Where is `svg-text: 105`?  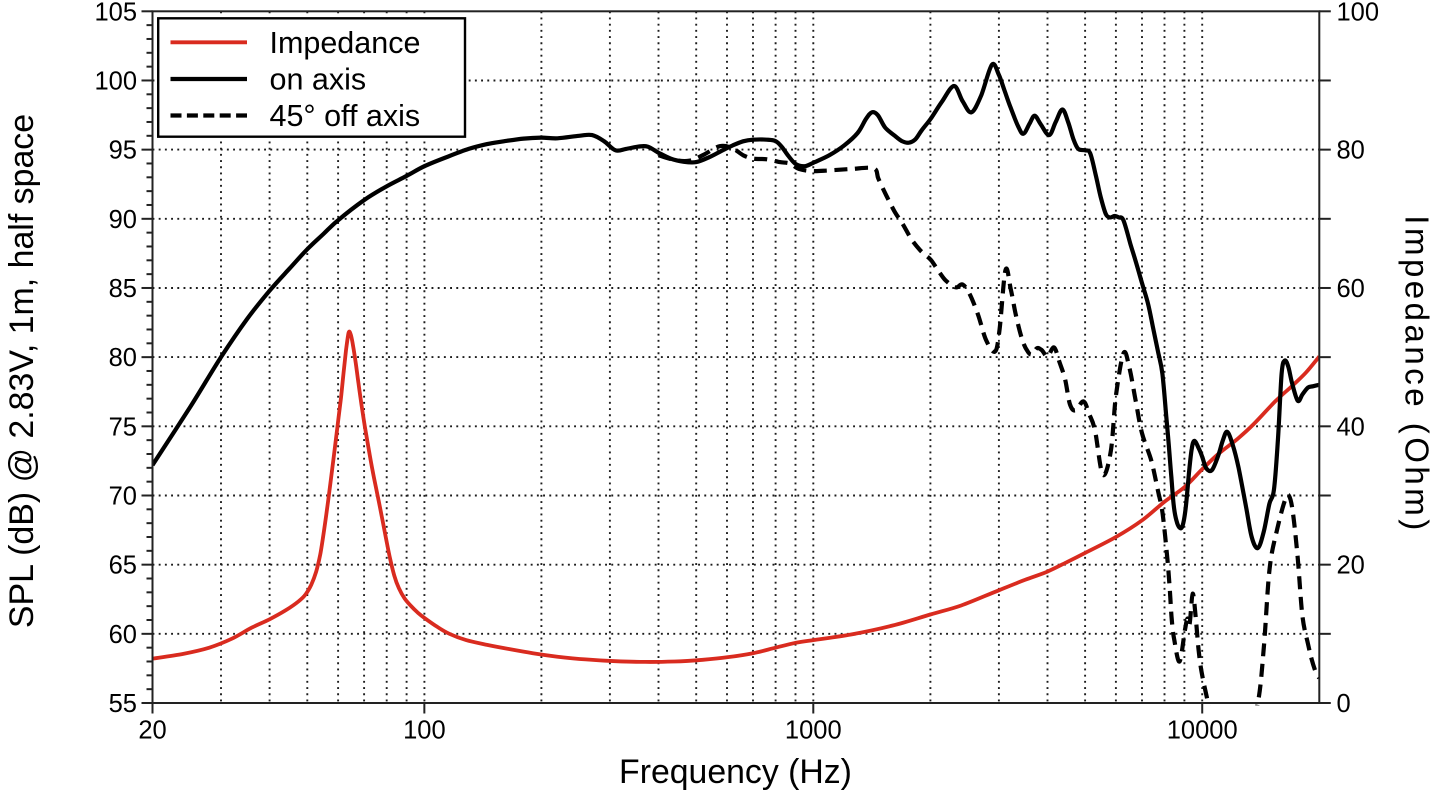
svg-text: 105 is located at coordinates (115, 13).